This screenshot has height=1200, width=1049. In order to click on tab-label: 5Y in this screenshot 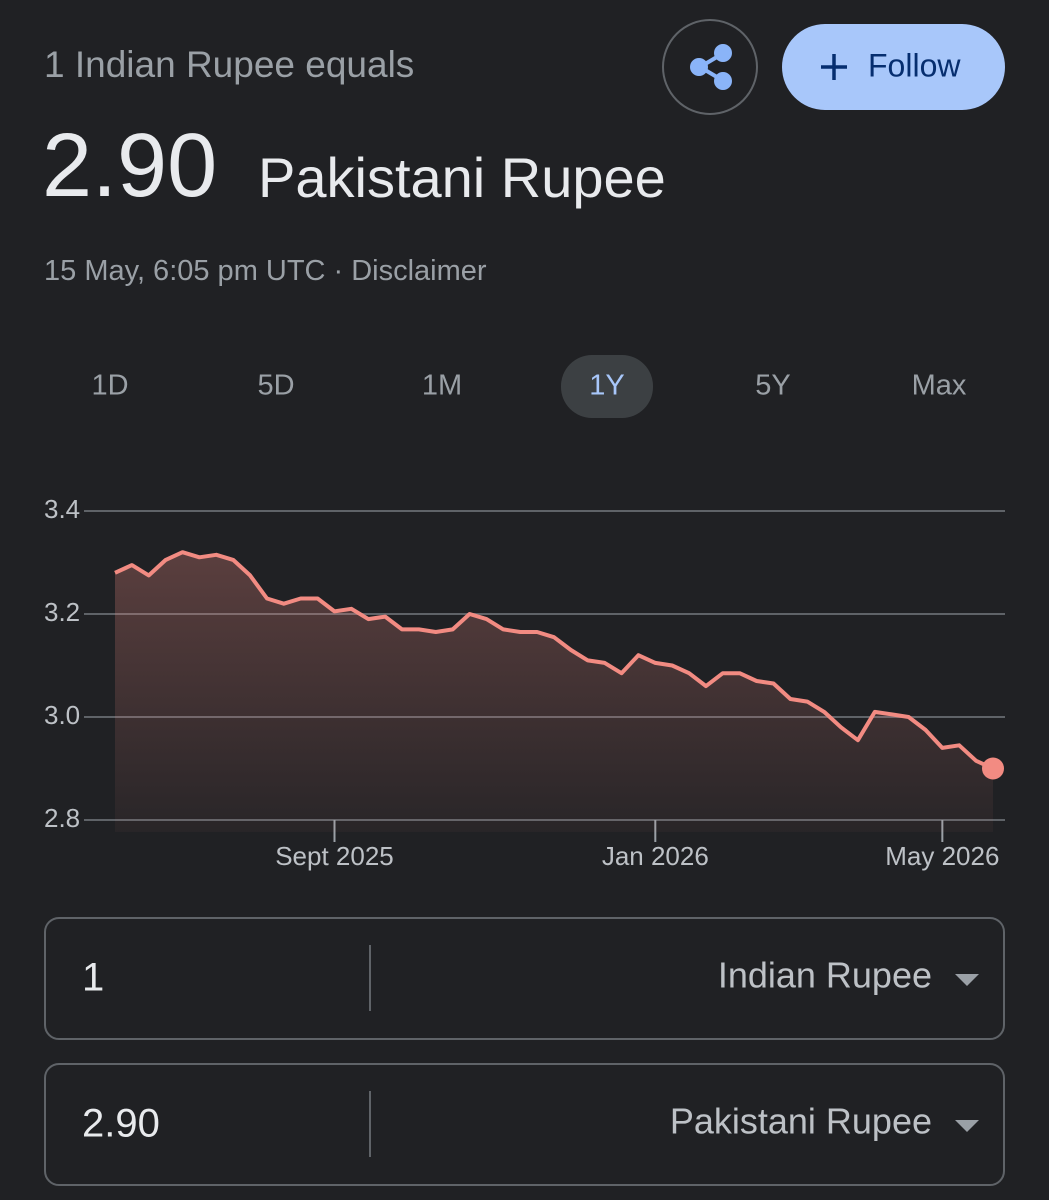, I will do `click(772, 386)`.